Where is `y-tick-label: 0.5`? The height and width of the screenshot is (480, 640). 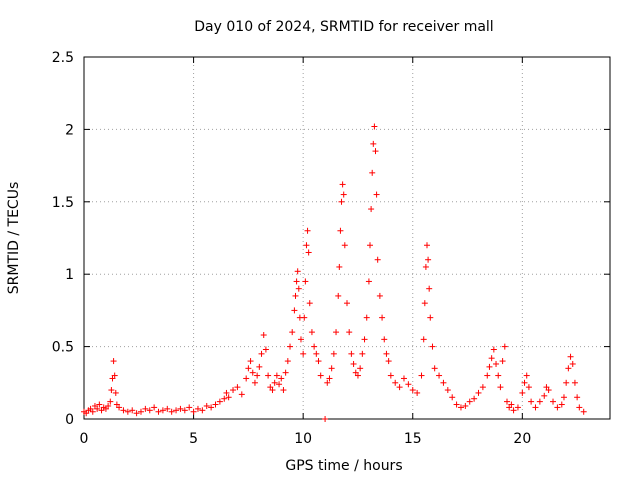
y-tick-label: 0.5 is located at coordinates (63, 348).